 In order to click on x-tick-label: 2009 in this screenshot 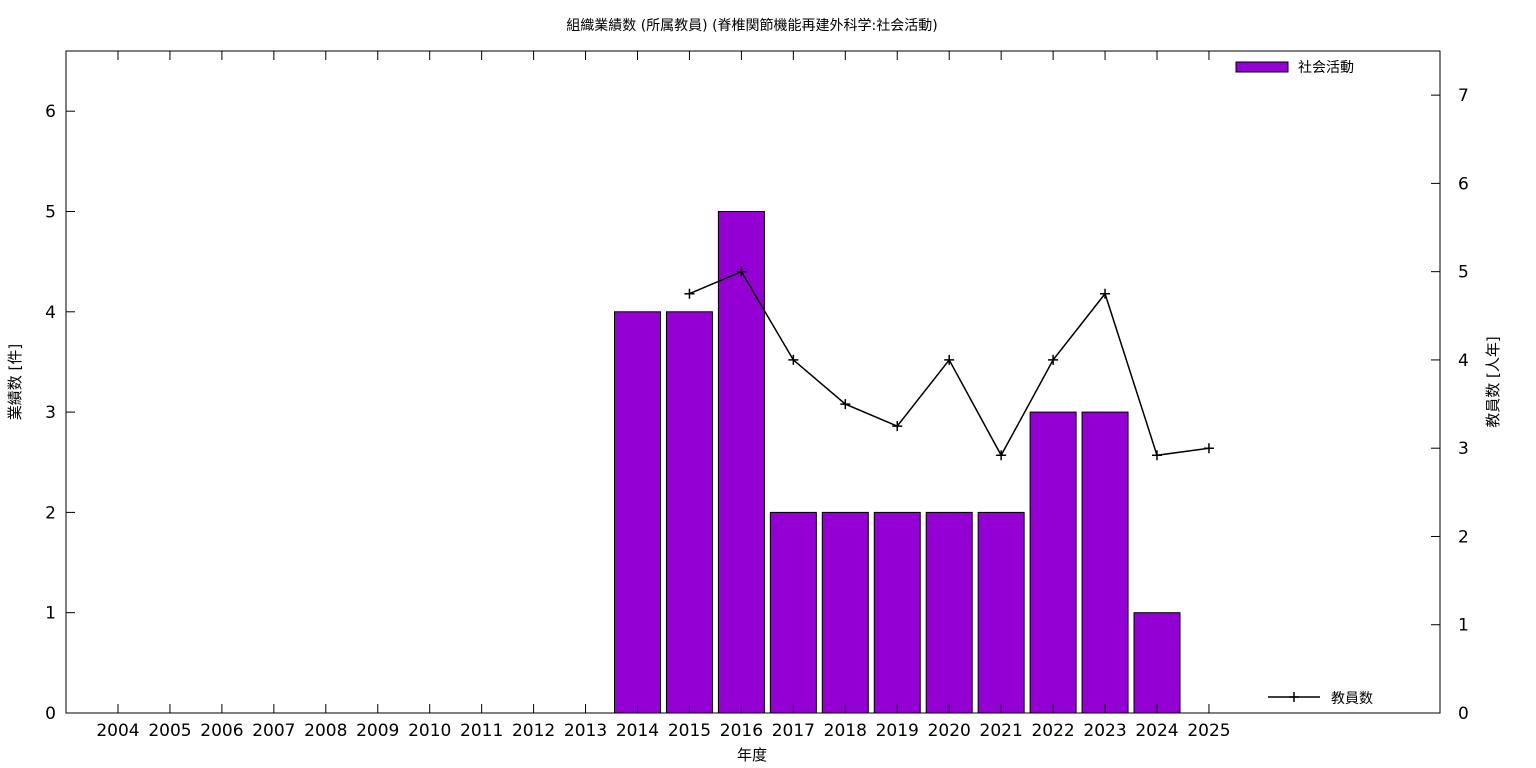, I will do `click(377, 731)`.